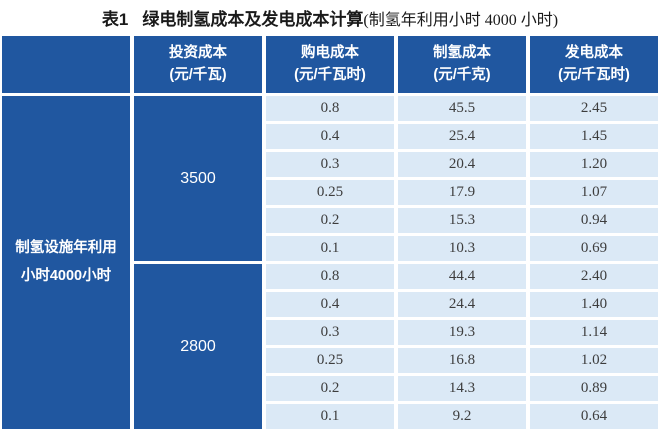  I want to click on cell-hydrogen-cost: 15.3, so click(462, 220).